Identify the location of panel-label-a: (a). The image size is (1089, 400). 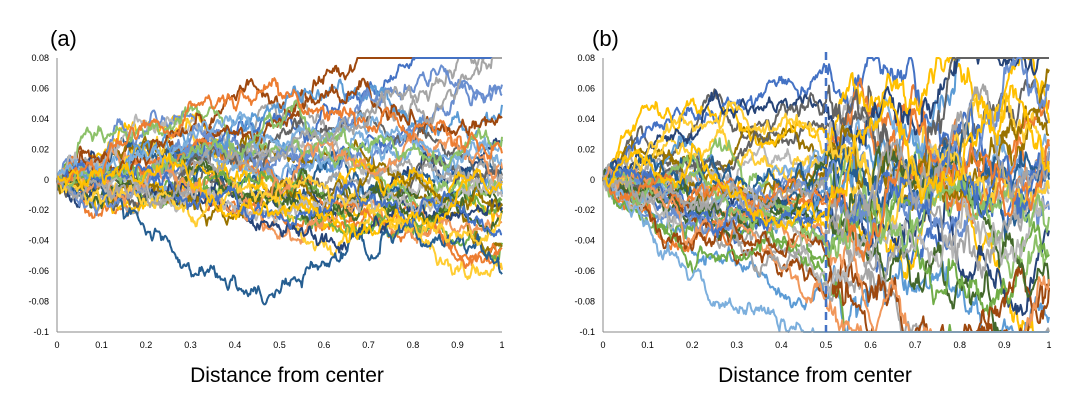
(63, 38).